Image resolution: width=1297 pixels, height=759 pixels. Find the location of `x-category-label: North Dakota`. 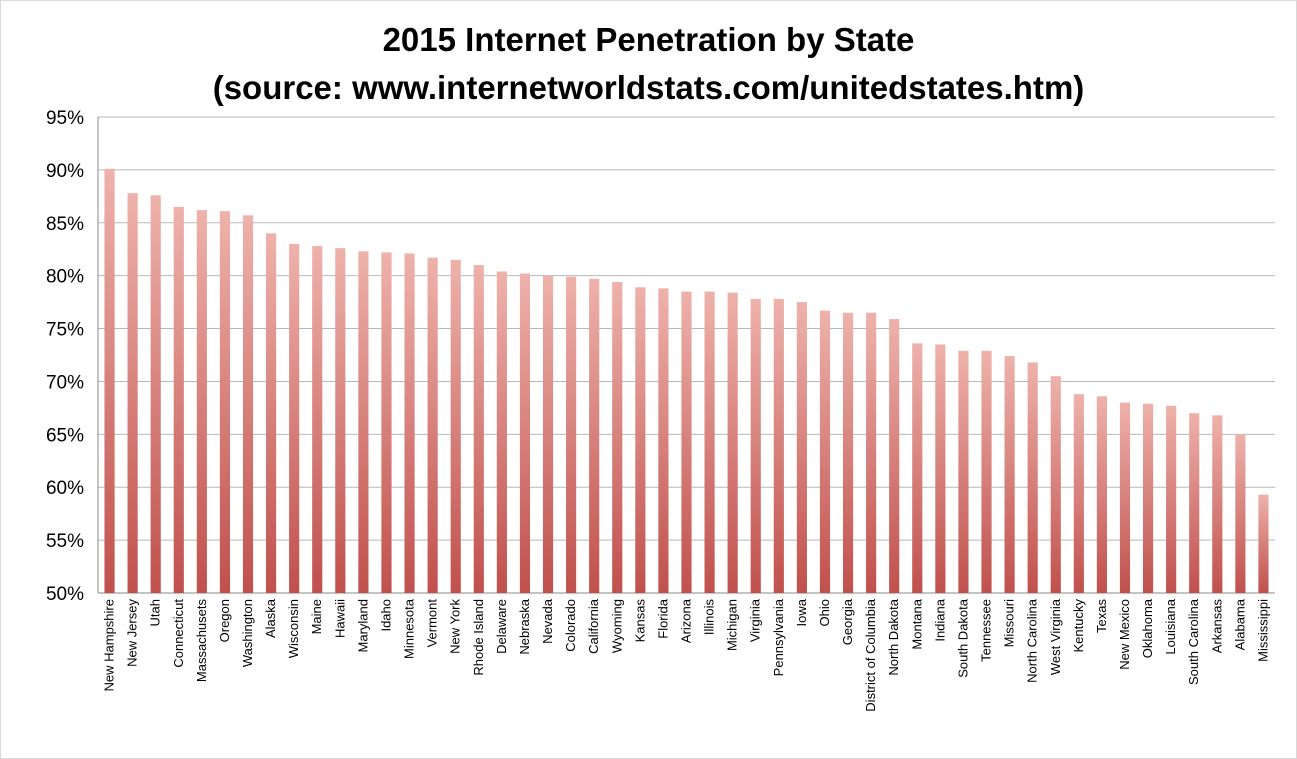

x-category-label: North Dakota is located at coordinates (893, 636).